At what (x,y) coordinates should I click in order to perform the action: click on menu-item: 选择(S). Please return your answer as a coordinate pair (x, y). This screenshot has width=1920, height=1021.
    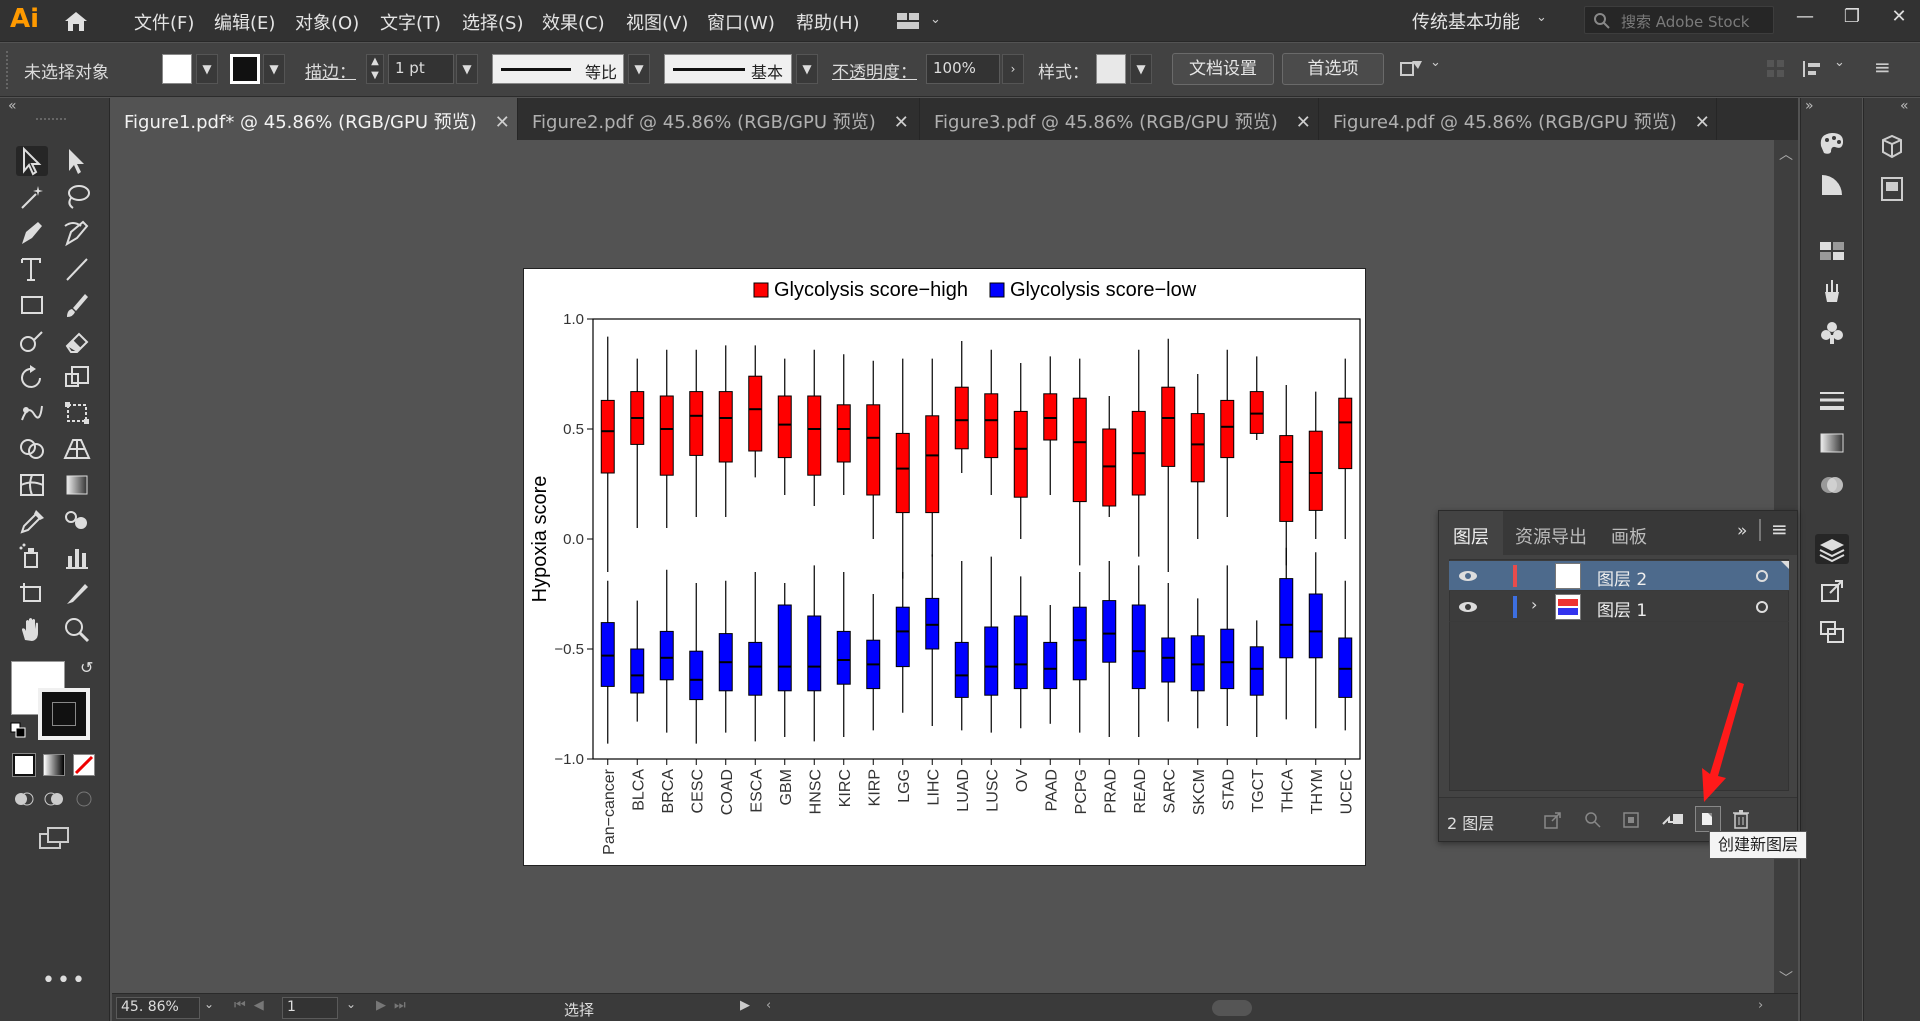
    Looking at the image, I should click on (493, 23).